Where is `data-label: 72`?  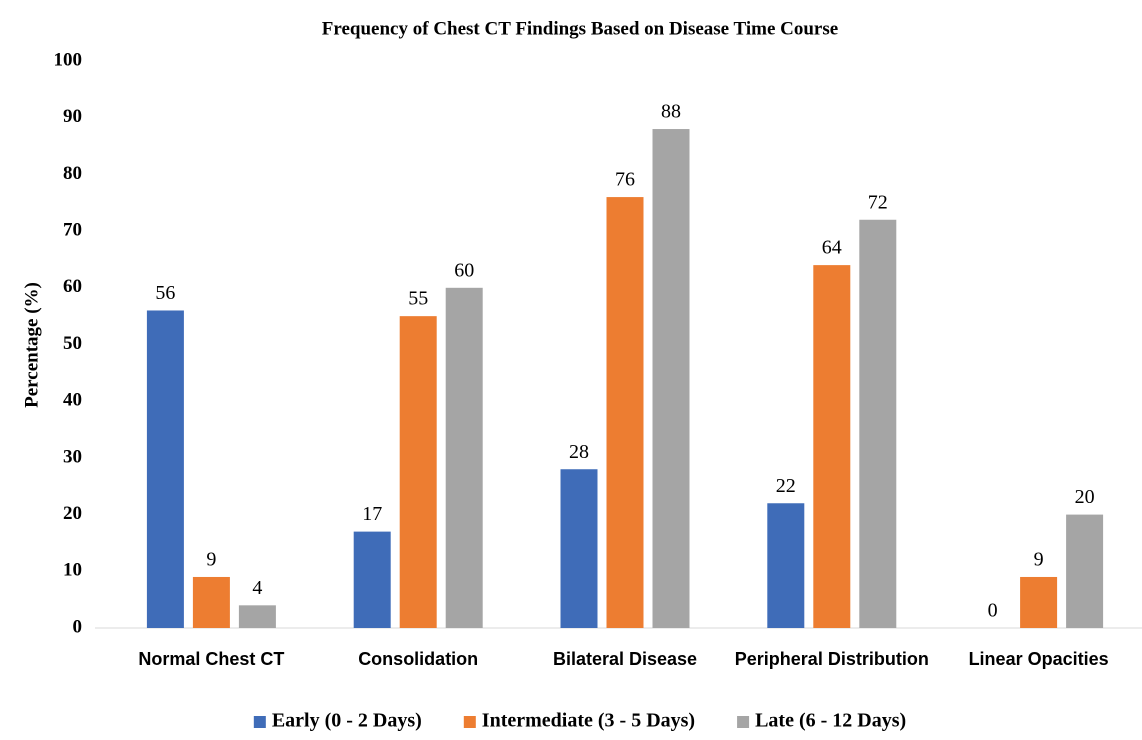 data-label: 72 is located at coordinates (878, 202).